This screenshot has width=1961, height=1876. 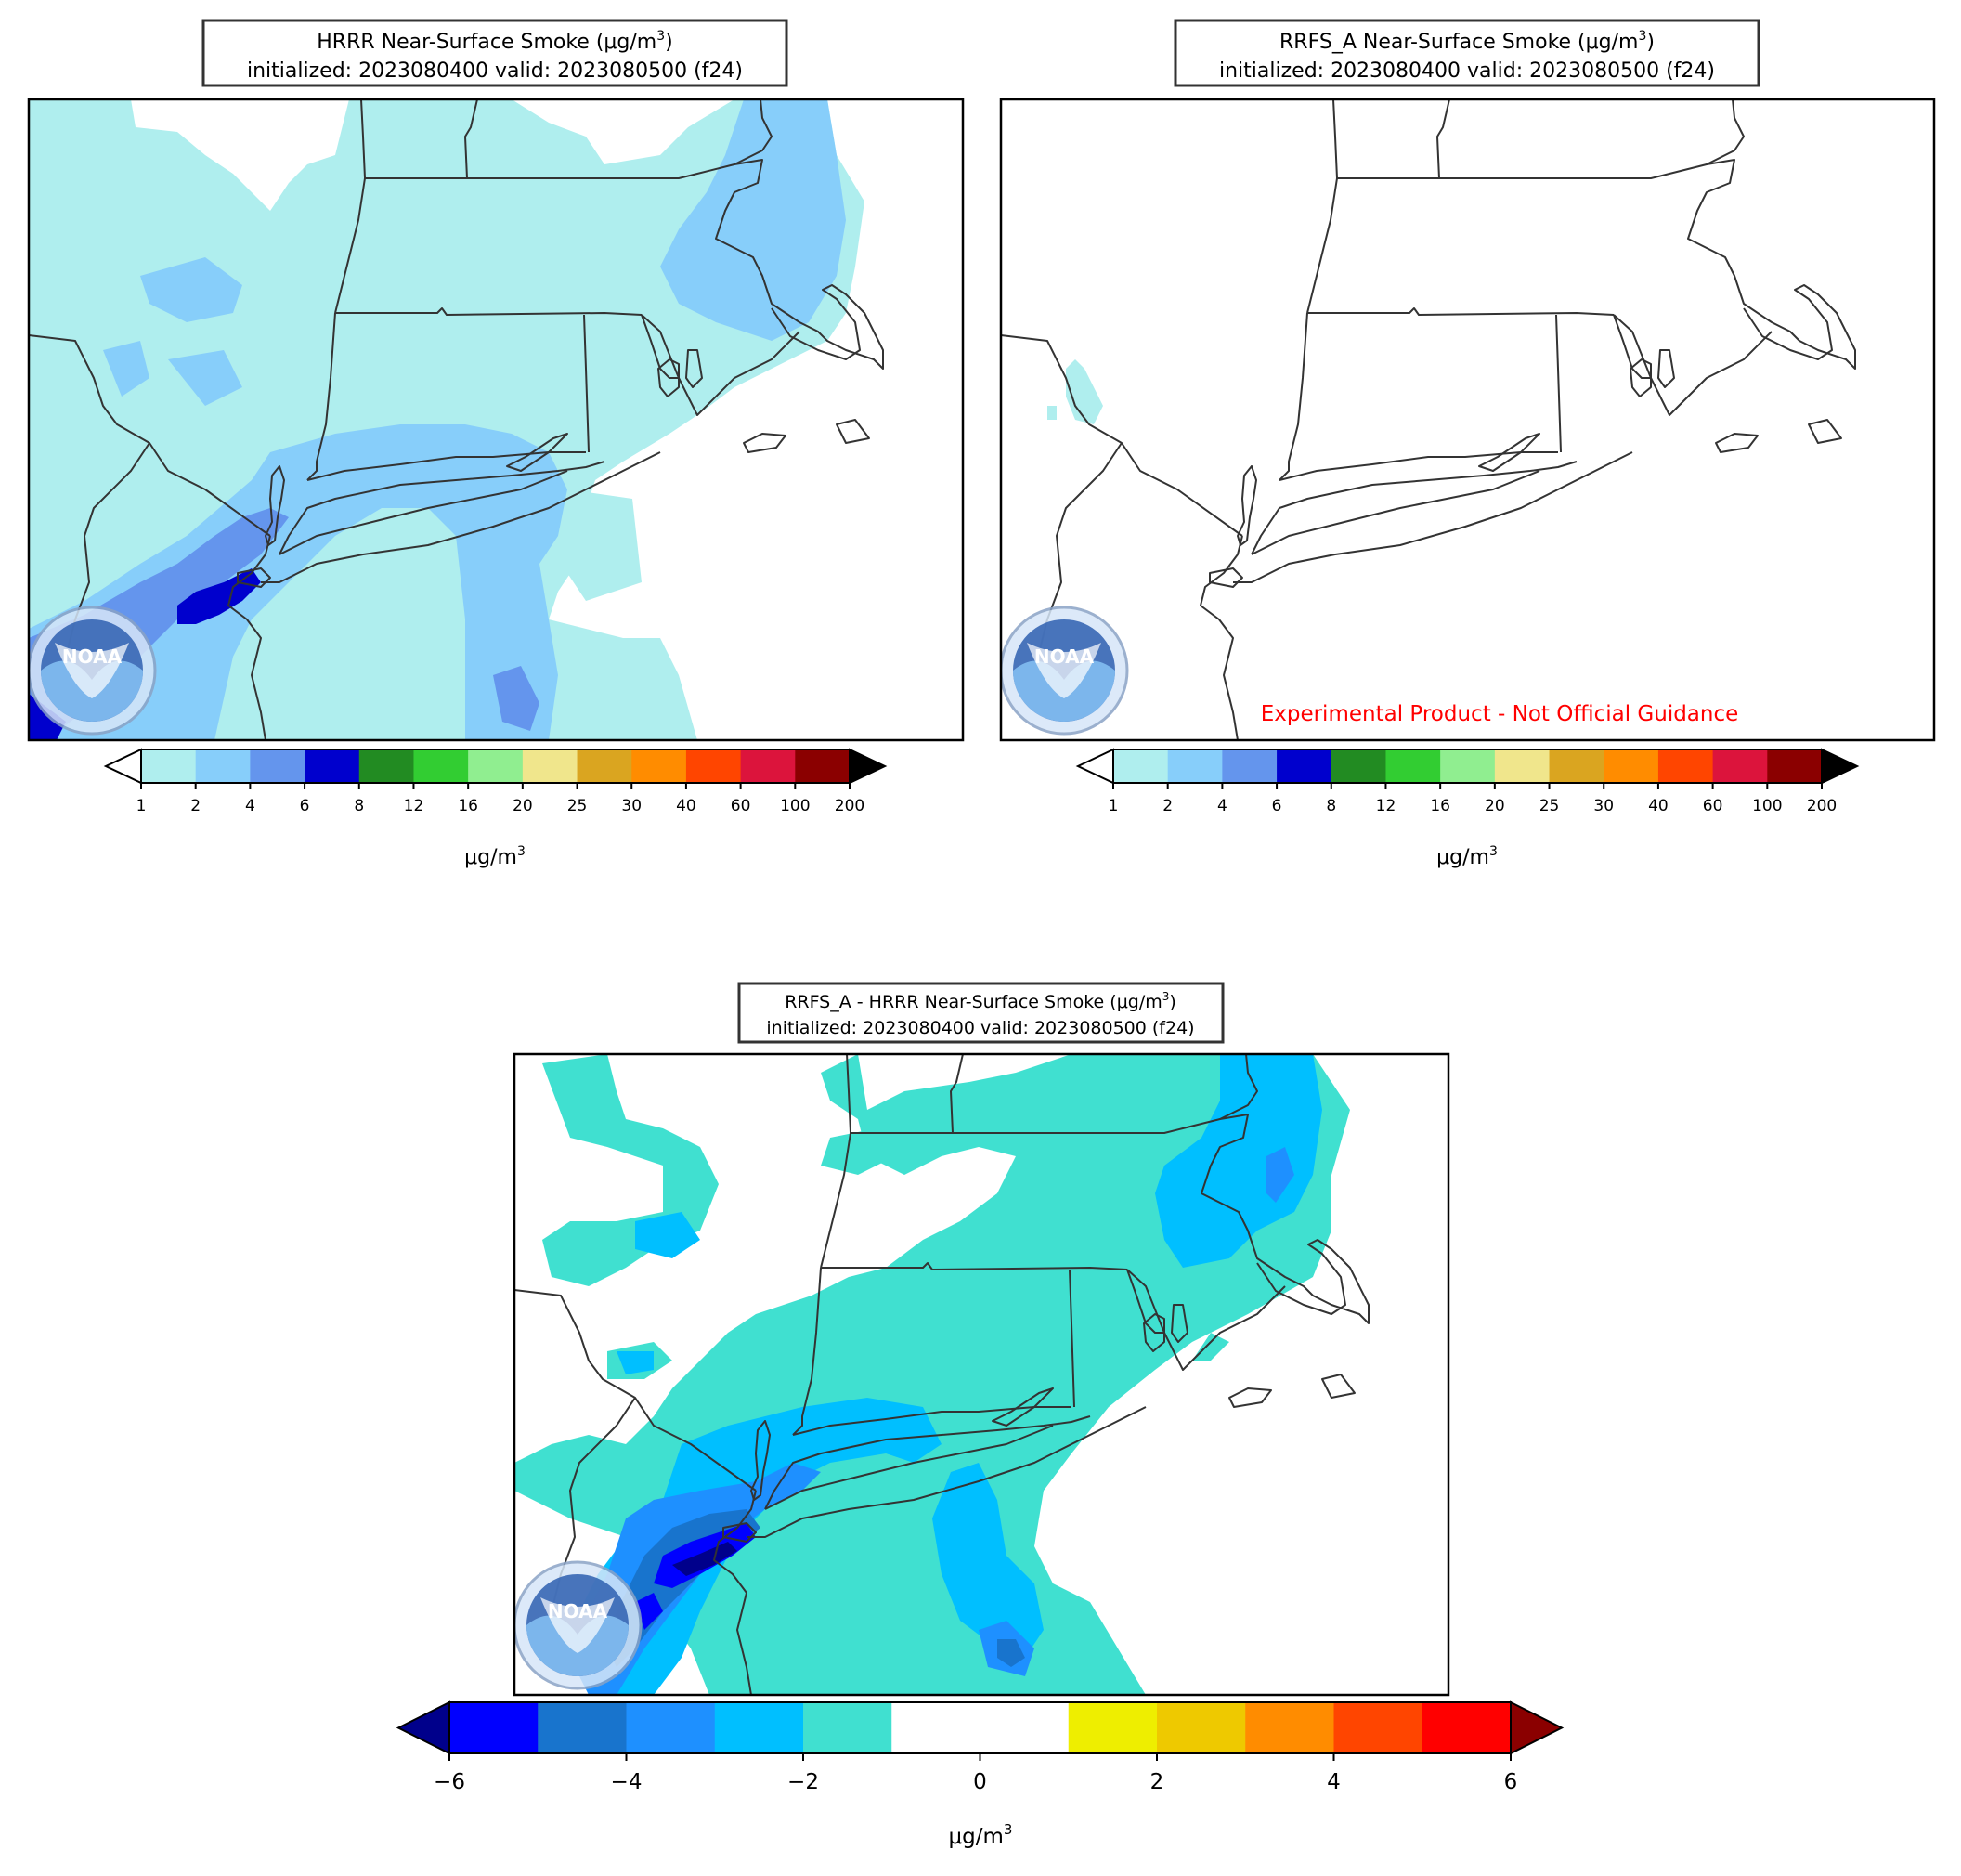 I want to click on diff-colorbar-tick-label: 2, so click(x=1157, y=1782).